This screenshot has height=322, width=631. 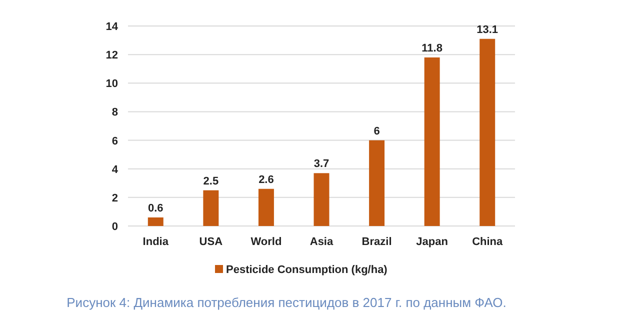 I want to click on x-tick-label: China, so click(x=488, y=242).